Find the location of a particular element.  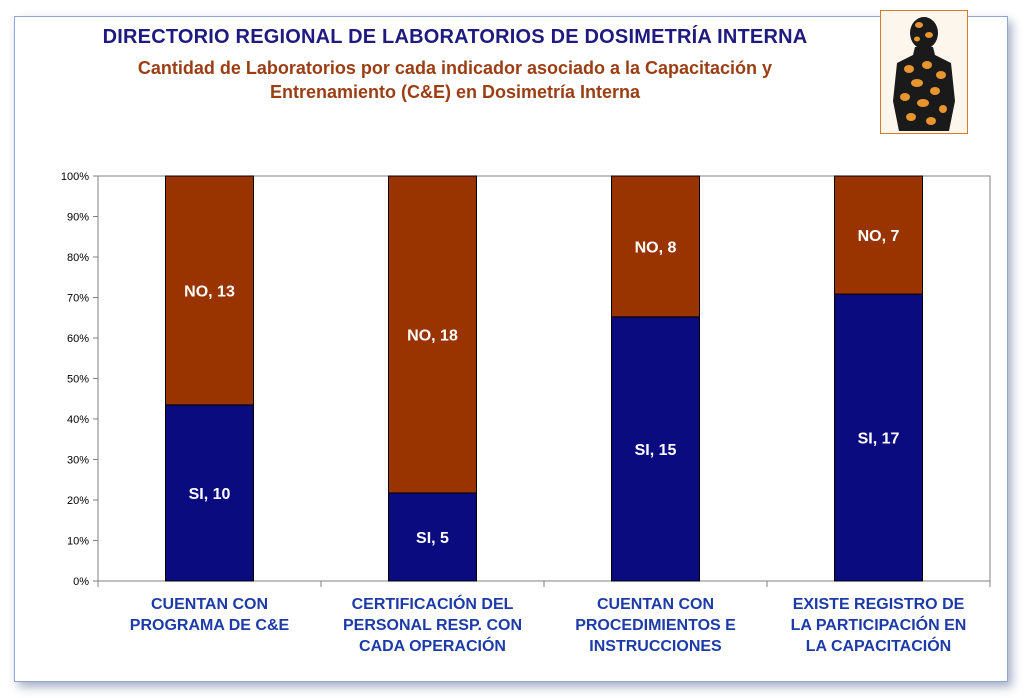

y-tick-label: 80% is located at coordinates (78, 258).